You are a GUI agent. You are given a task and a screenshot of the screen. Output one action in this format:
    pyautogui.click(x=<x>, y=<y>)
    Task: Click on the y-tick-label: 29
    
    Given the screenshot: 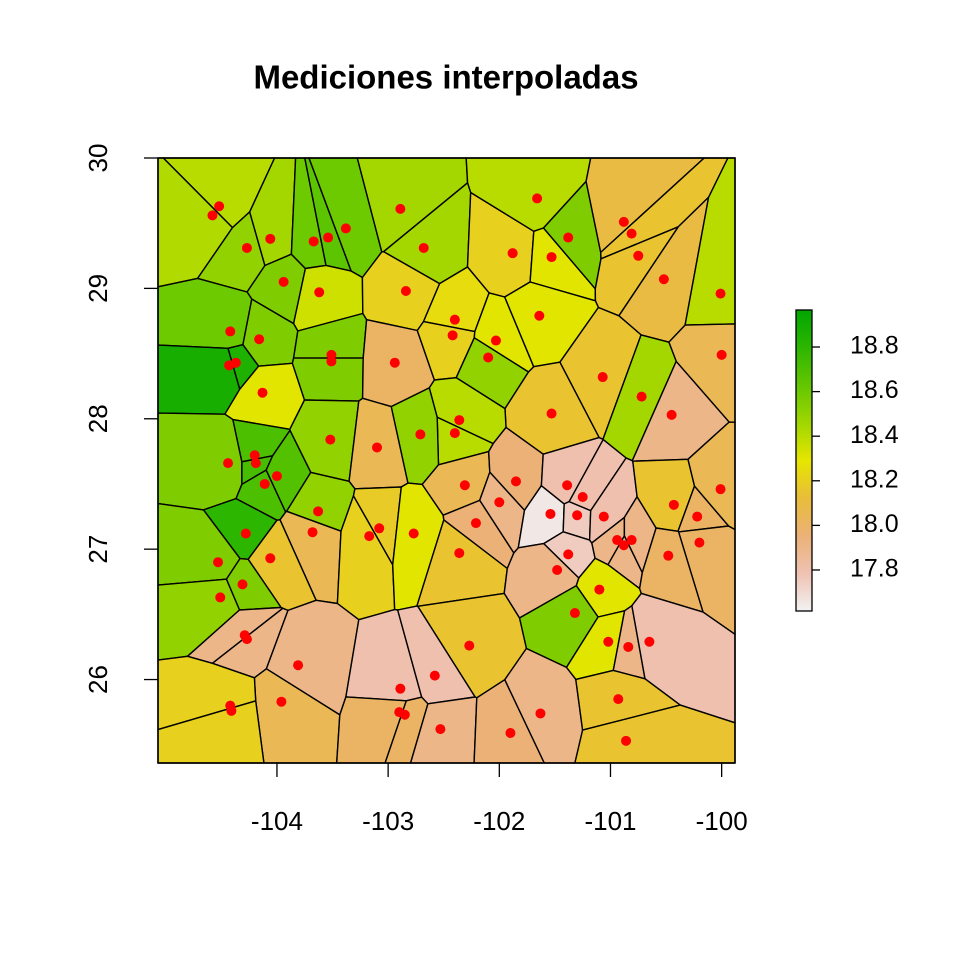 What is the action you would take?
    pyautogui.click(x=98, y=288)
    